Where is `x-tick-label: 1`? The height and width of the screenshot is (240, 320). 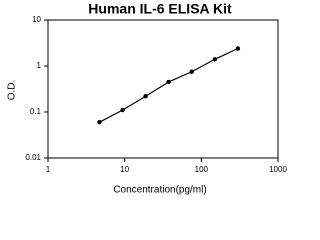 x-tick-label: 1 is located at coordinates (48, 169).